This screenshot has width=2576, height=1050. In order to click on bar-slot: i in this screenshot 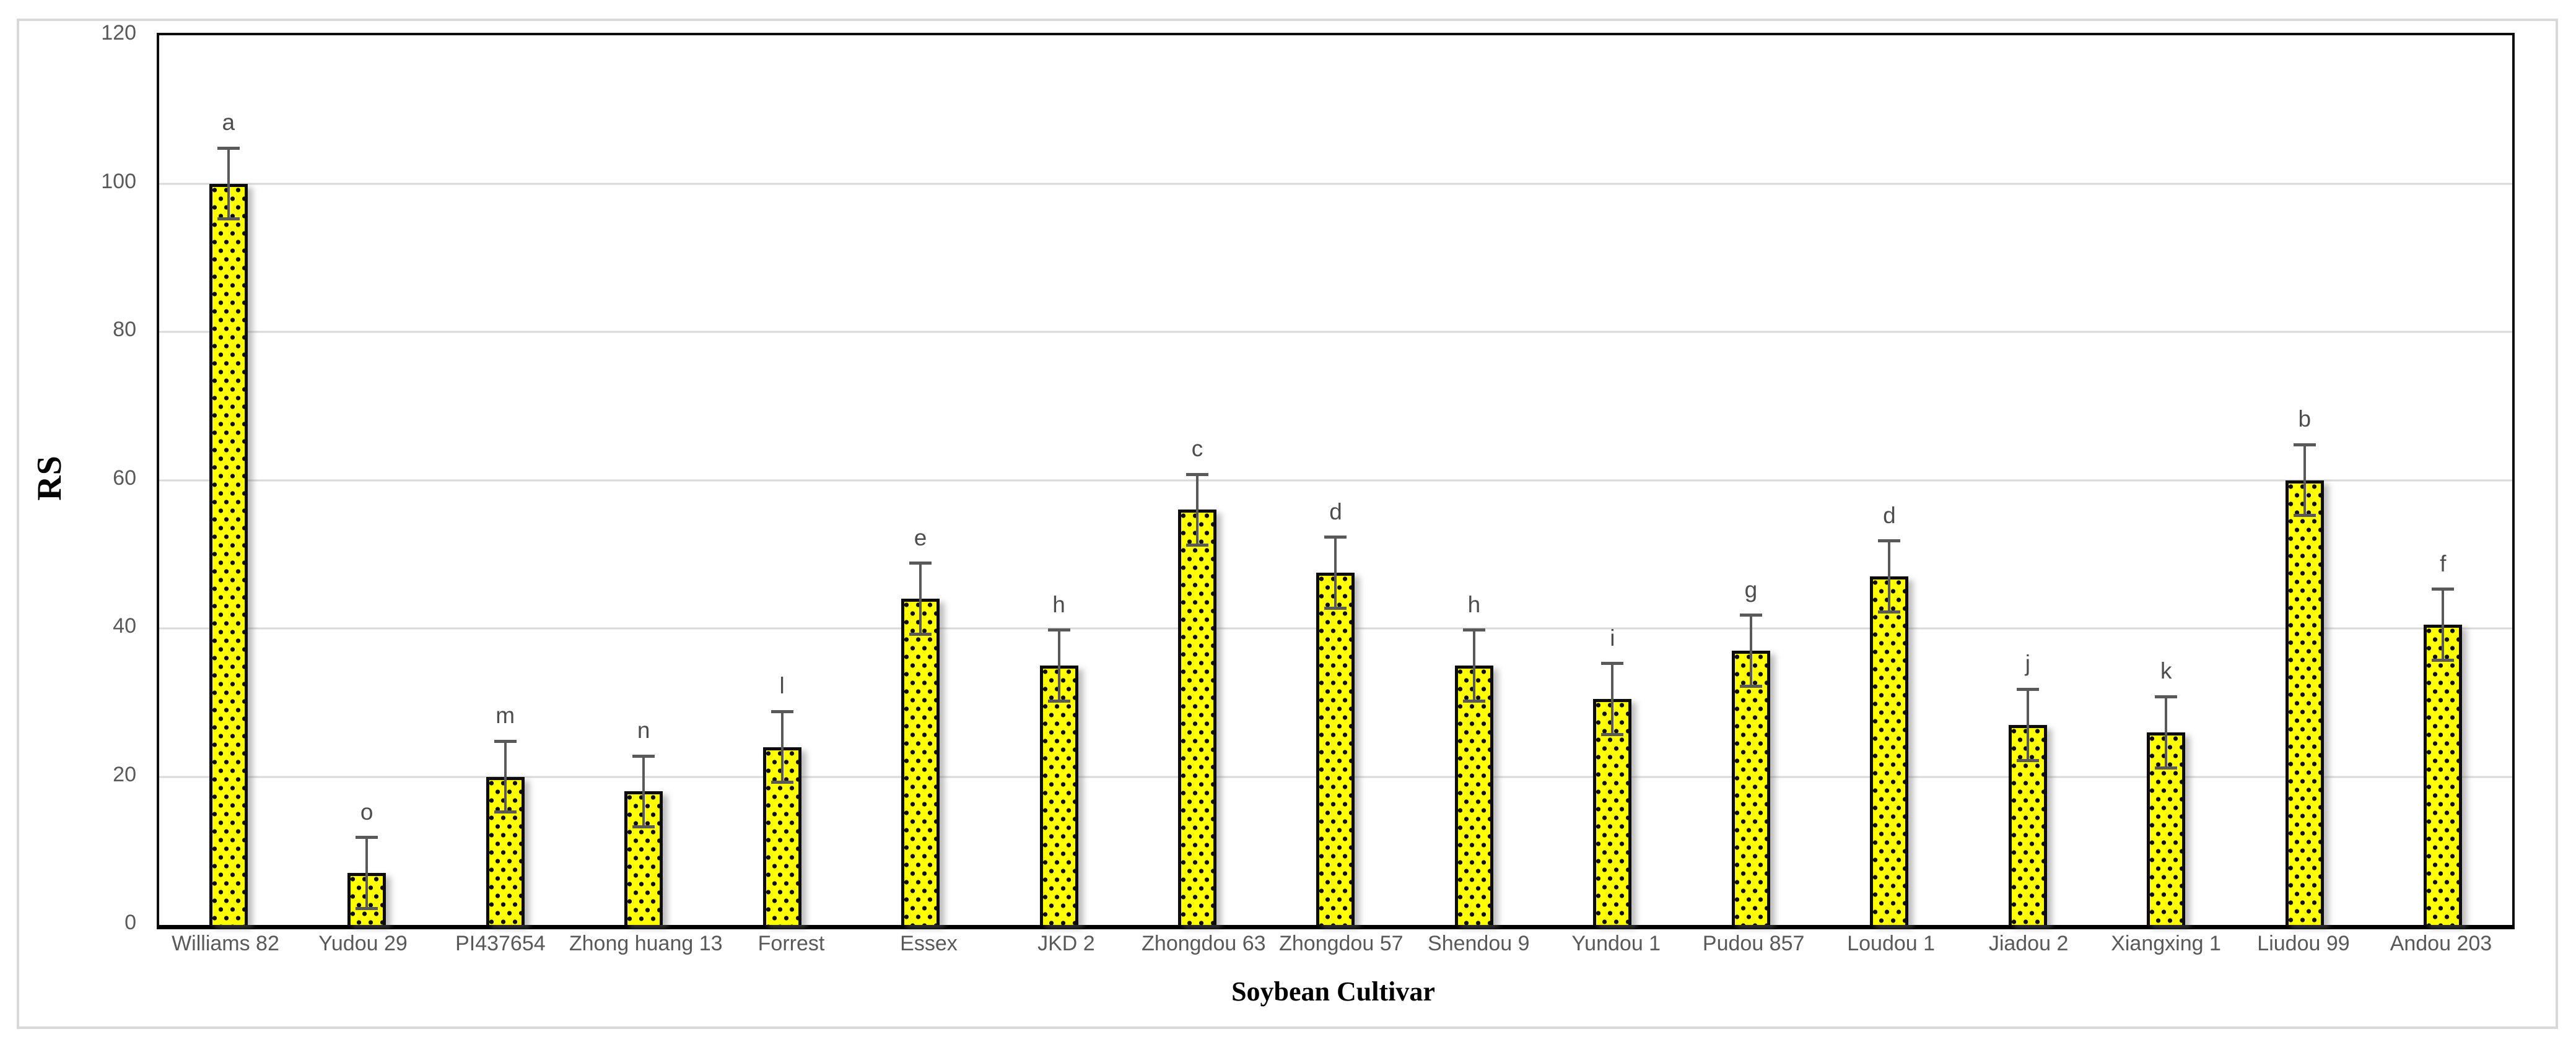, I will do `click(1612, 480)`.